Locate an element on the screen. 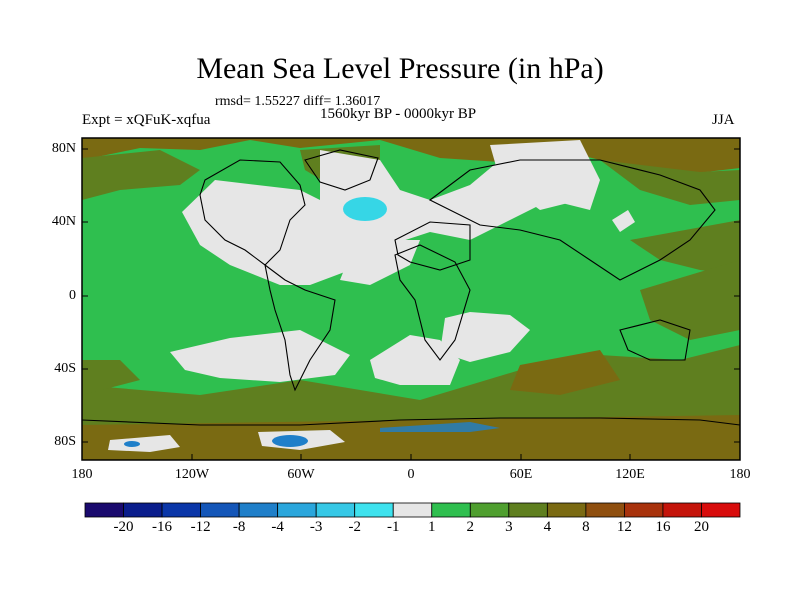 This screenshot has height=600, width=800. asia-olive-patch is located at coordinates (685, 247).